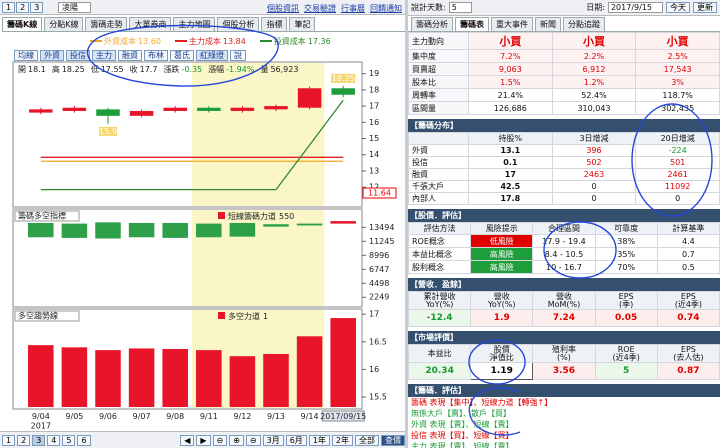  What do you see at coordinates (438, 41) in the screenshot?
I see `cell: 主力動向` at bounding box center [438, 41].